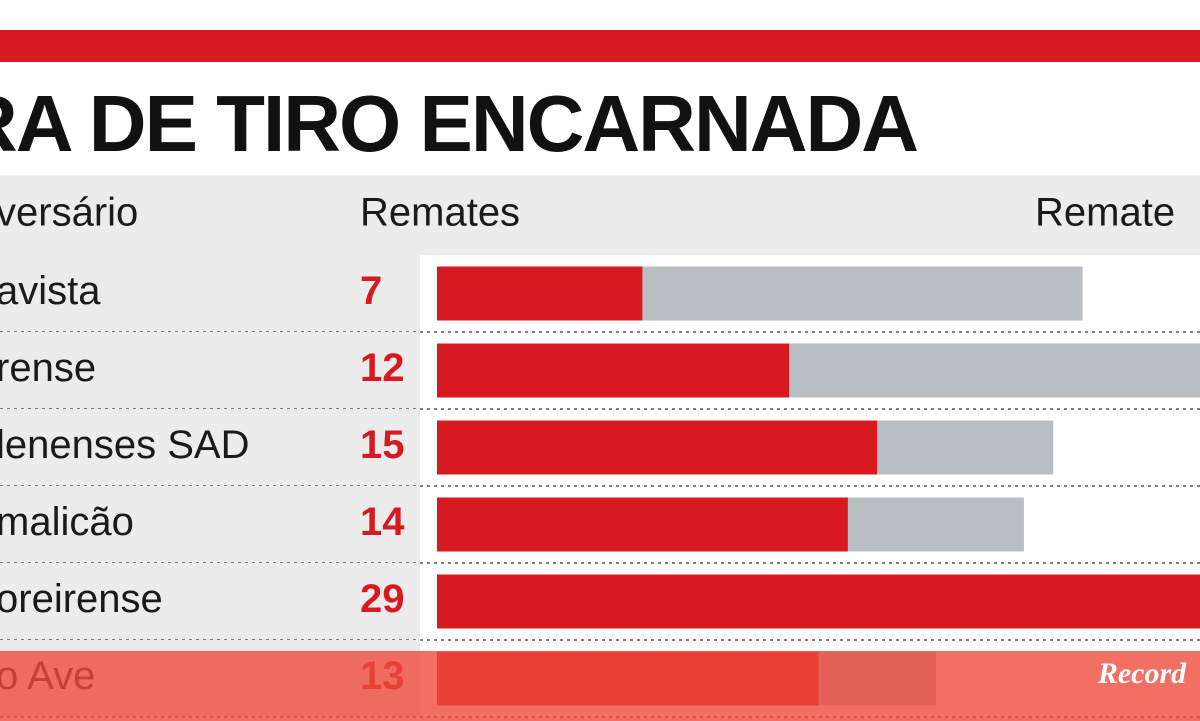 Image resolution: width=1200 pixels, height=721 pixels. What do you see at coordinates (382, 368) in the screenshot?
I see `value-label: 12` at bounding box center [382, 368].